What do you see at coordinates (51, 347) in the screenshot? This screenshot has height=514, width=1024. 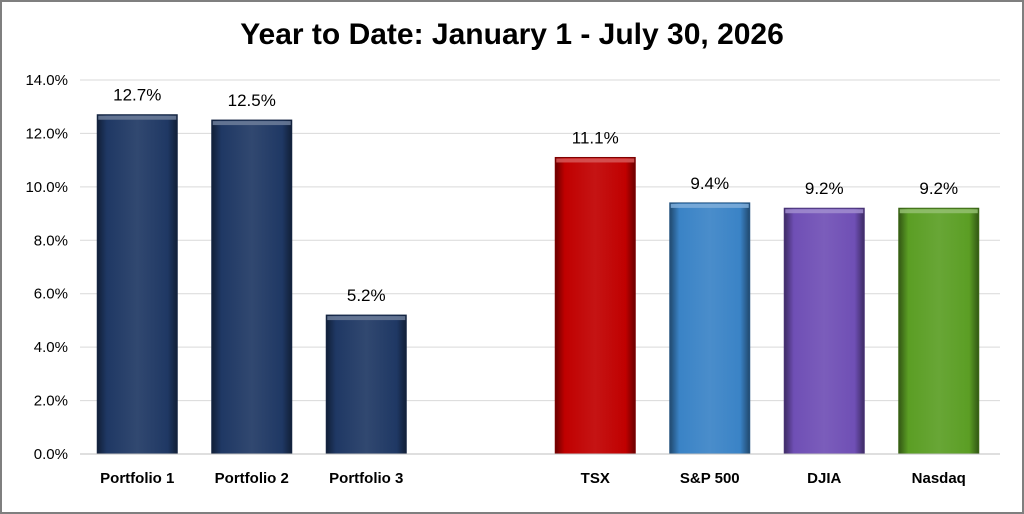 I see `y-tick-label: 4.0%` at bounding box center [51, 347].